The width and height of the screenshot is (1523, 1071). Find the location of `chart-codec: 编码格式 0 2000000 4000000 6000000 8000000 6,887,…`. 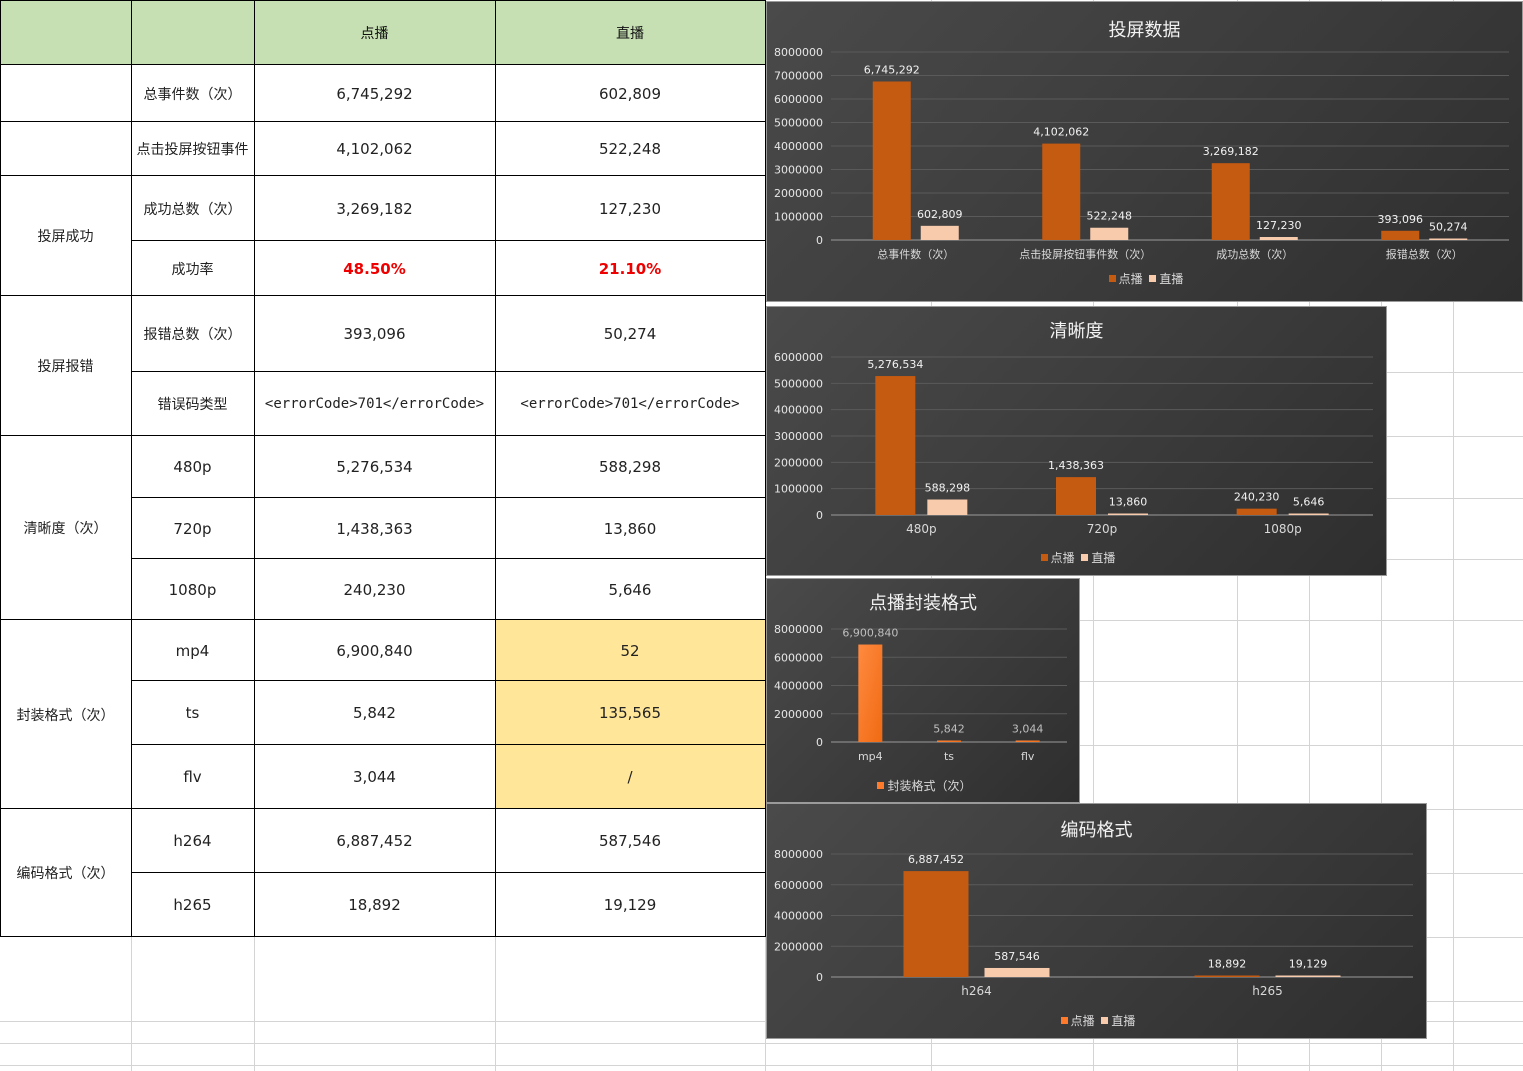

chart-codec: 编码格式 0 2000000 4000000 6000000 8000000 6,887,… is located at coordinates (1096, 921).